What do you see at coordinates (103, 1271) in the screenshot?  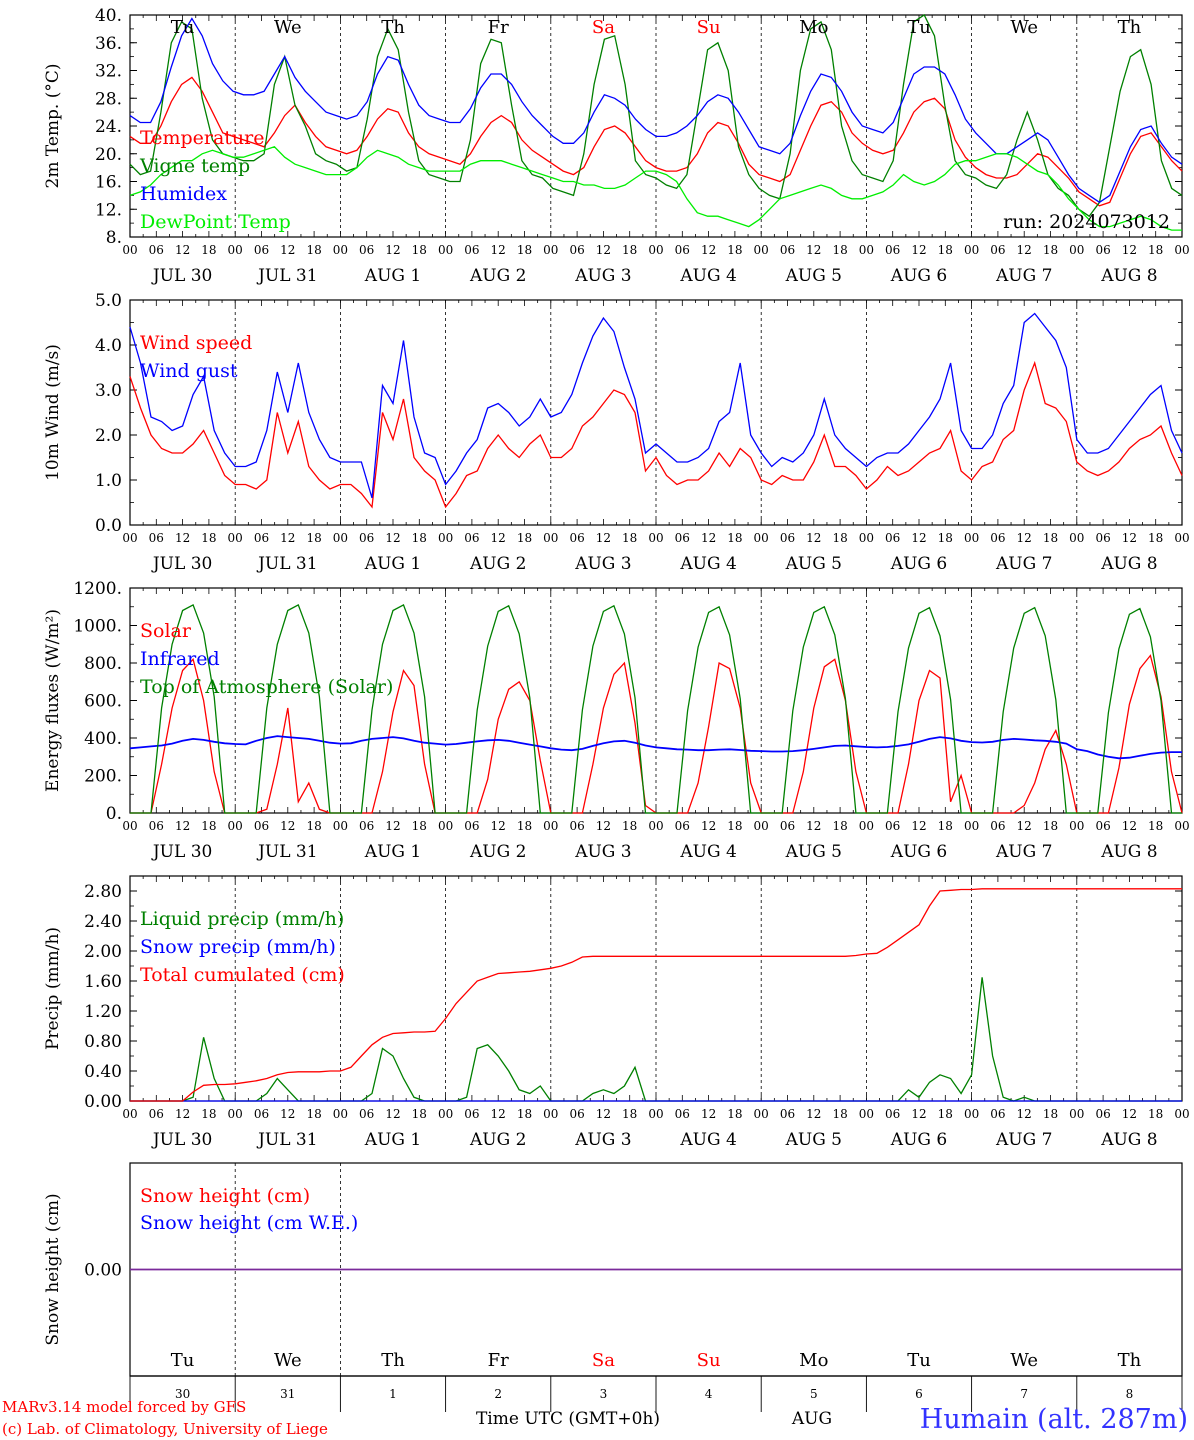 I see `y-tick-label: 0.00` at bounding box center [103, 1271].